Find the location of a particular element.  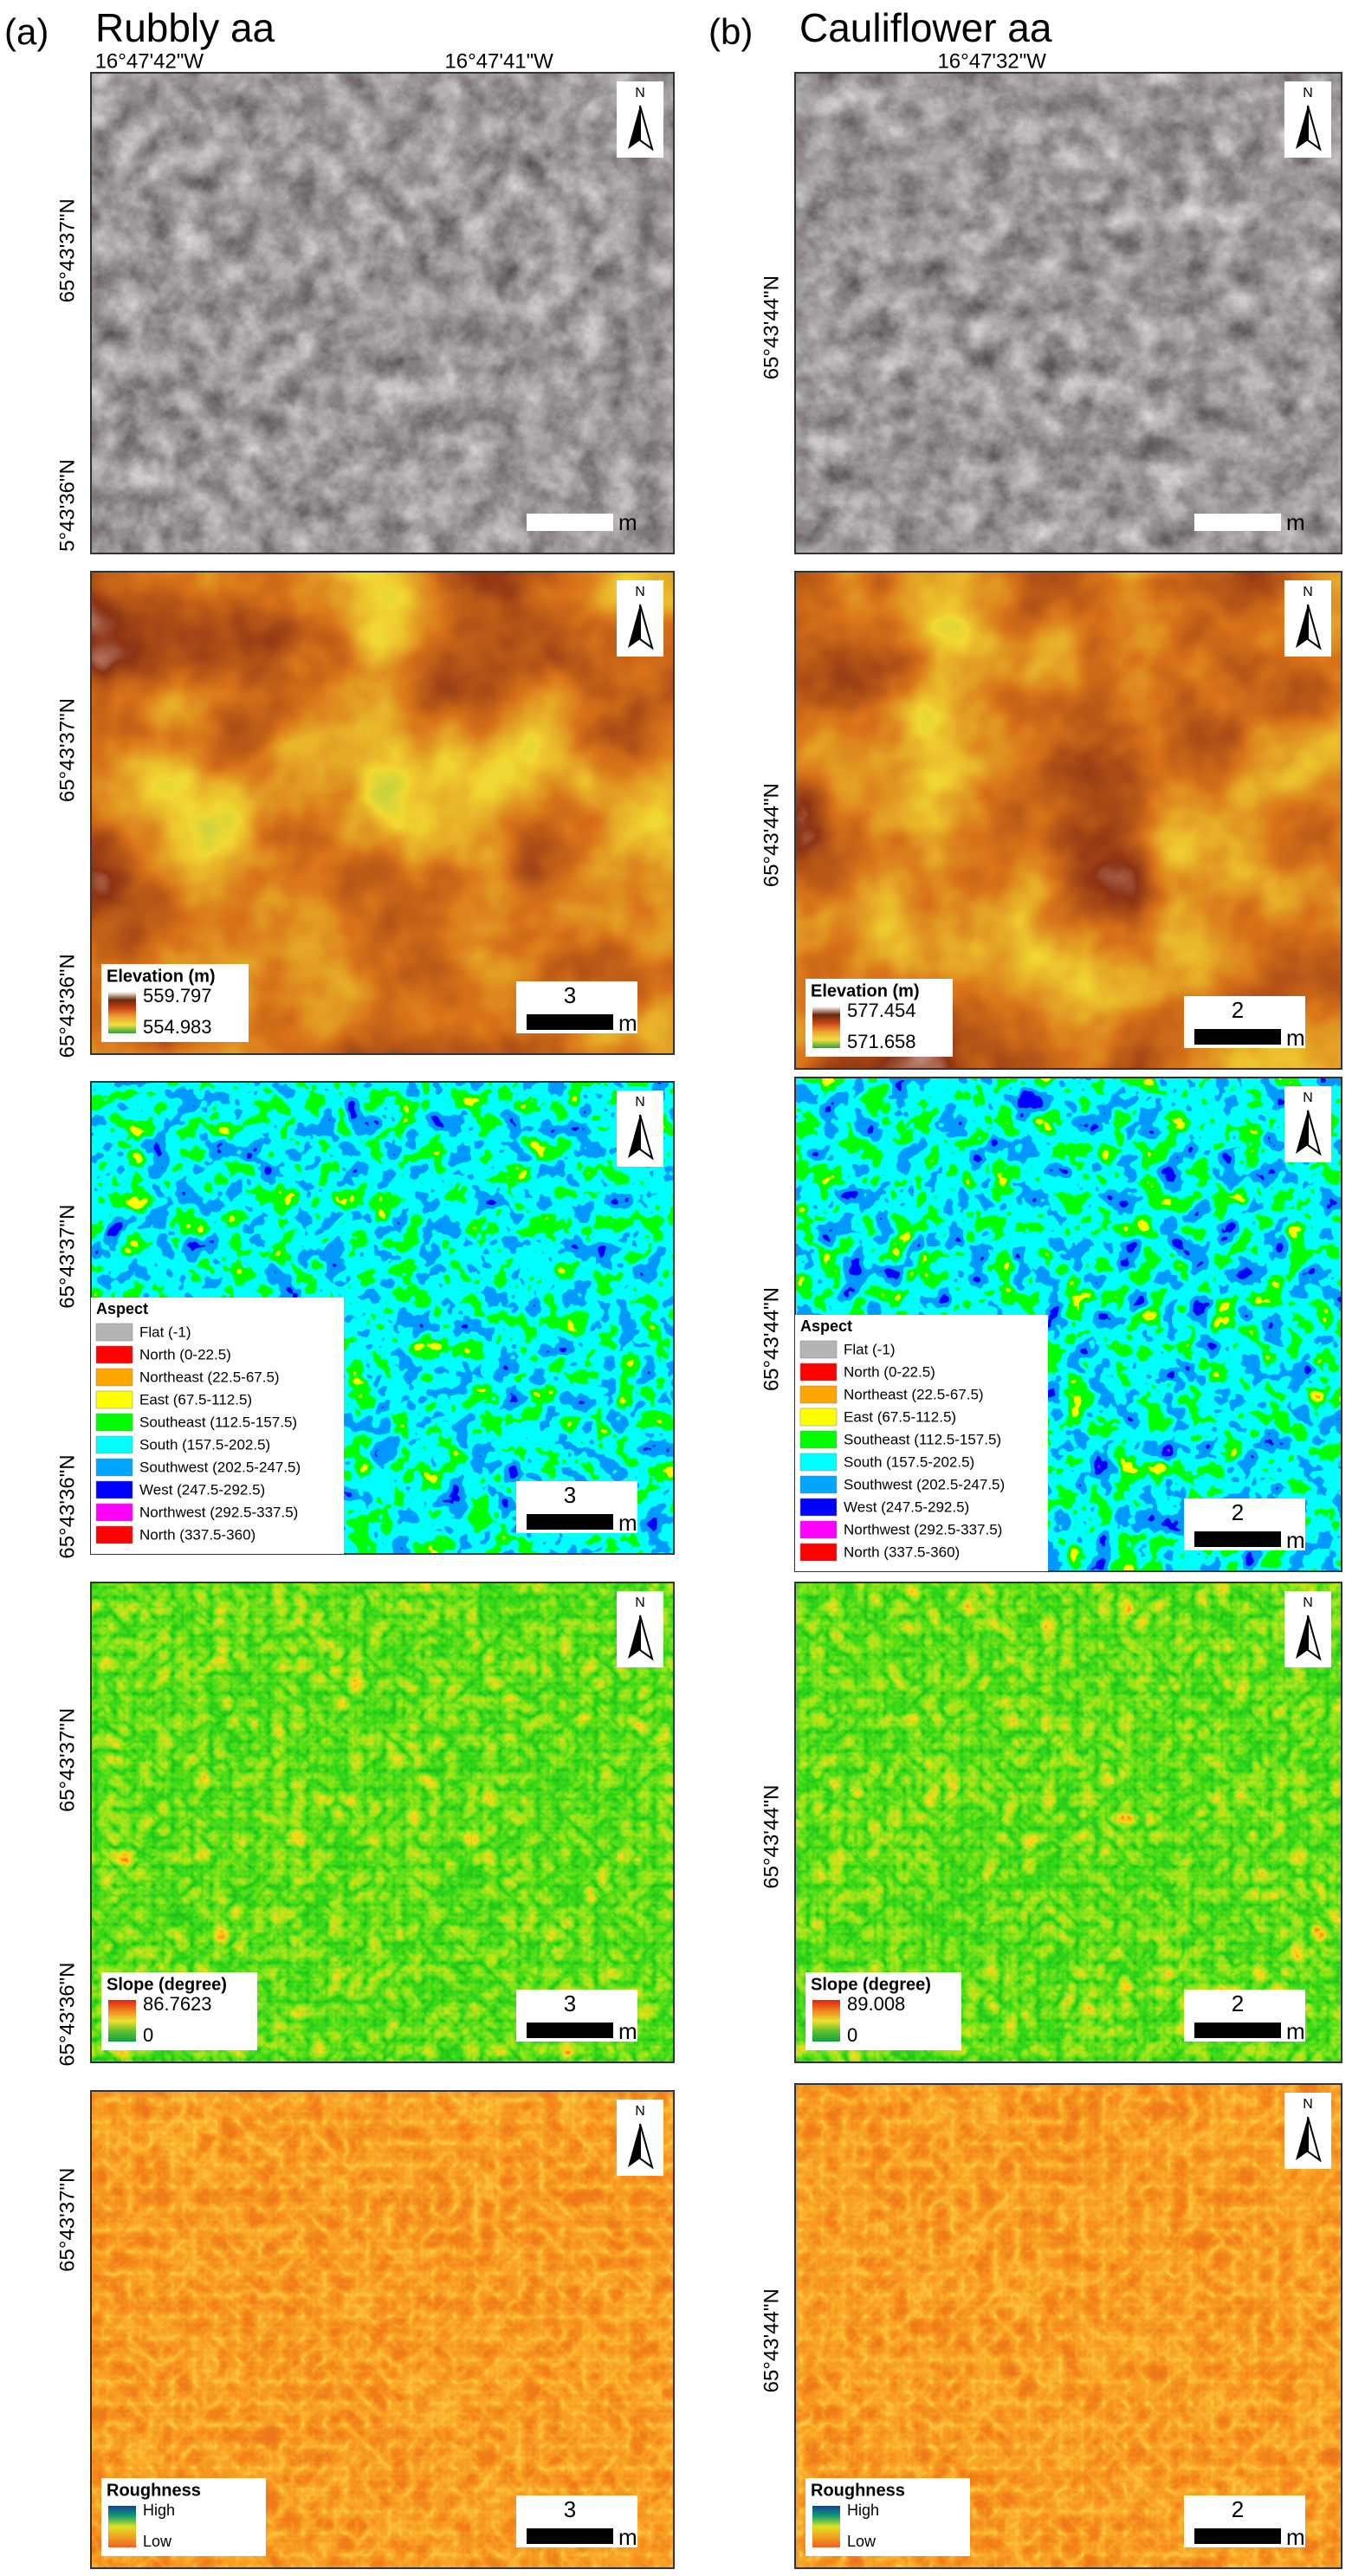

legend-low: 571.658 is located at coordinates (881, 1041).